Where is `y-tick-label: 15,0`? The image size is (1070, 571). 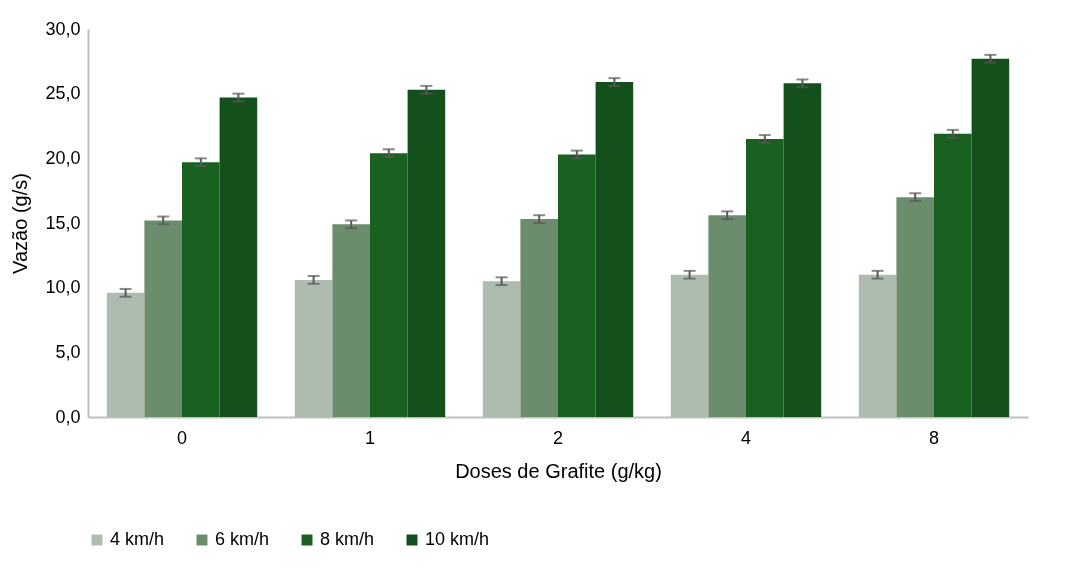
y-tick-label: 15,0 is located at coordinates (63, 222).